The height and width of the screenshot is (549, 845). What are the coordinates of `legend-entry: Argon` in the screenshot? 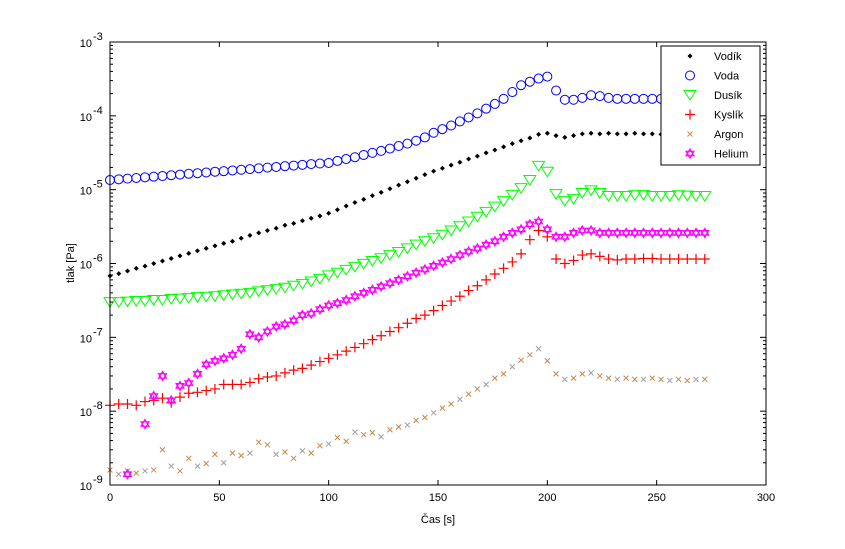 It's located at (715, 135).